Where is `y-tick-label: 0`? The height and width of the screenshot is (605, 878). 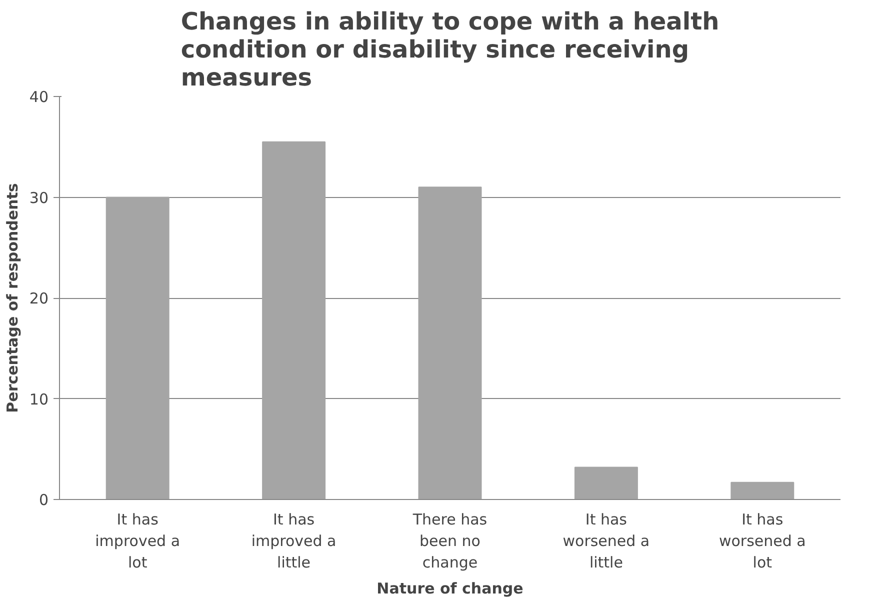
y-tick-label: 0 is located at coordinates (43, 500).